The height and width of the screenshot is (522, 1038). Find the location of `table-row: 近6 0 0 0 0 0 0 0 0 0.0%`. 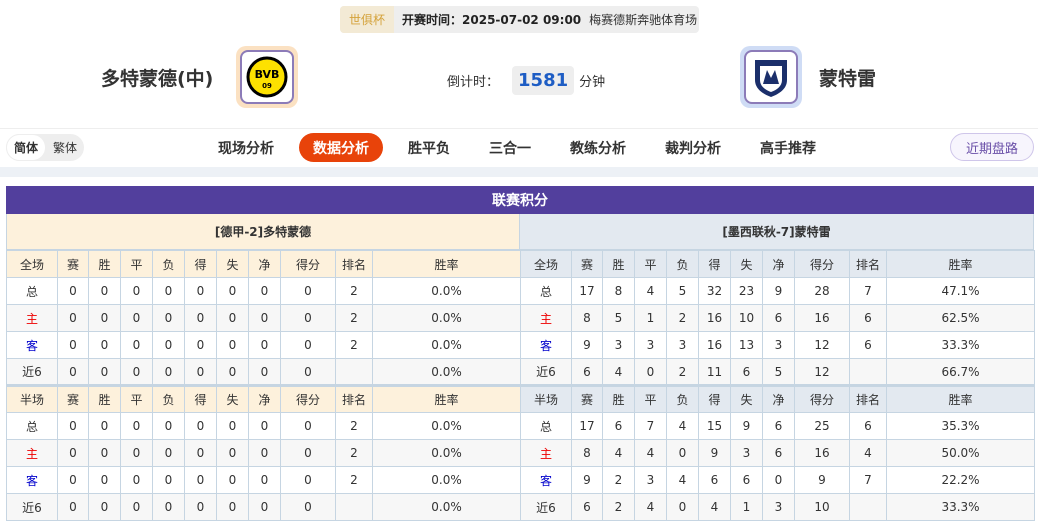

table-row: 近6 0 0 0 0 0 0 0 0 0.0% is located at coordinates (263, 372).